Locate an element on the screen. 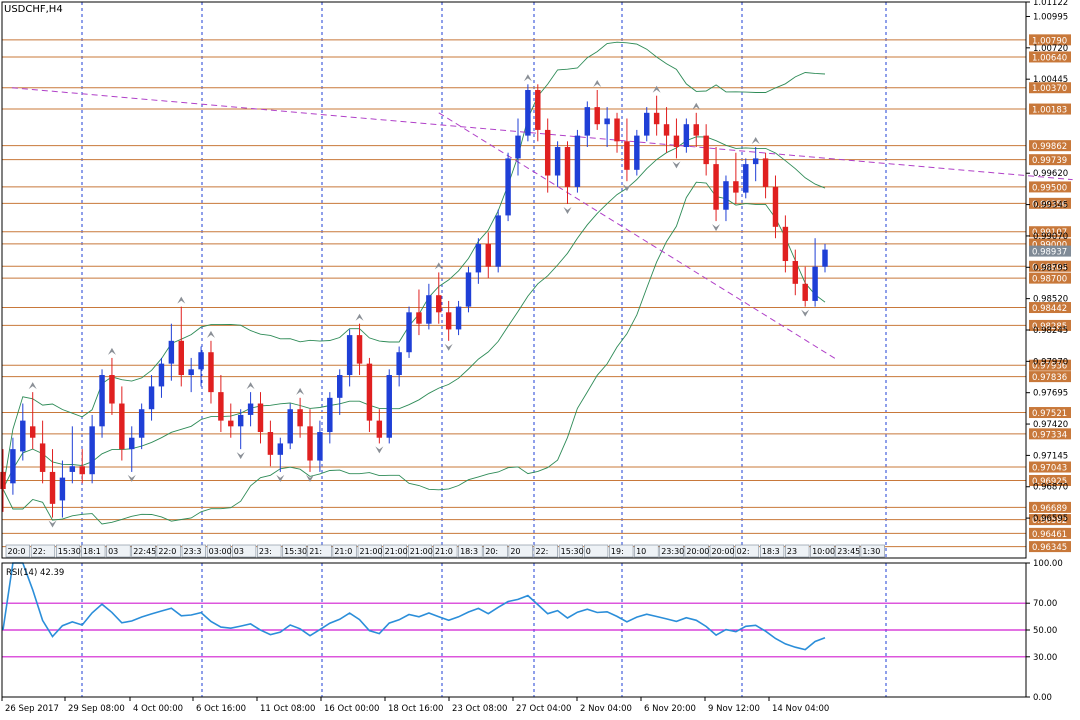  price-level-label: 0.97521 is located at coordinates (1049, 414).